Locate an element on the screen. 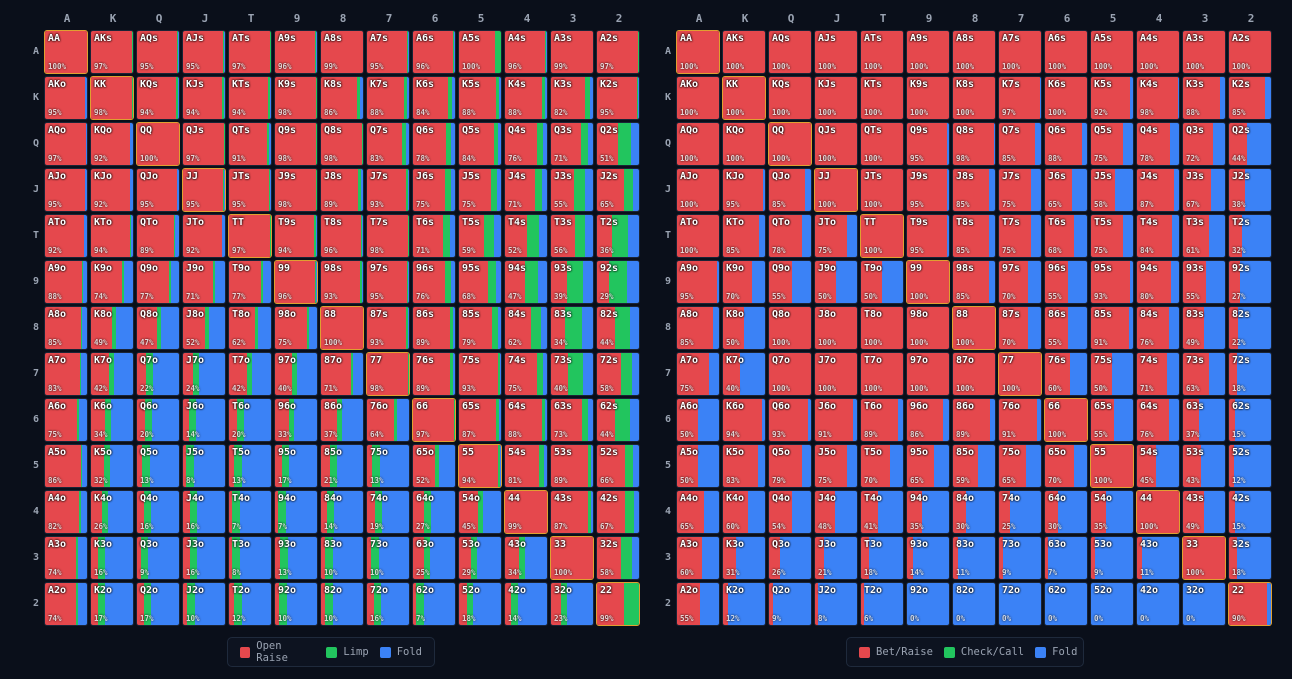 The image size is (1292, 679). hand-cell-64o: 64o 30% is located at coordinates (1066, 512).